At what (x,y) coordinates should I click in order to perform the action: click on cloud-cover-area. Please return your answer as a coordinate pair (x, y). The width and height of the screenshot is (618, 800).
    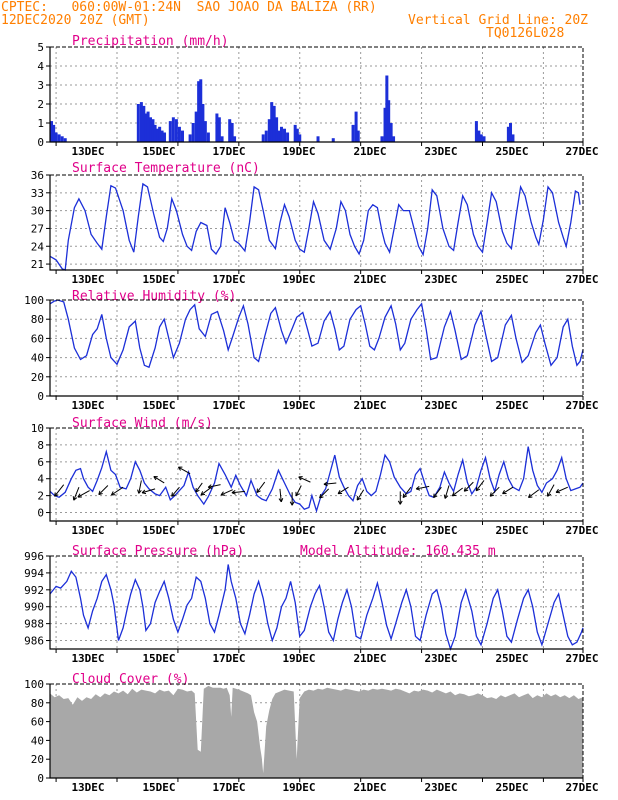
    Looking at the image, I should click on (316, 731).